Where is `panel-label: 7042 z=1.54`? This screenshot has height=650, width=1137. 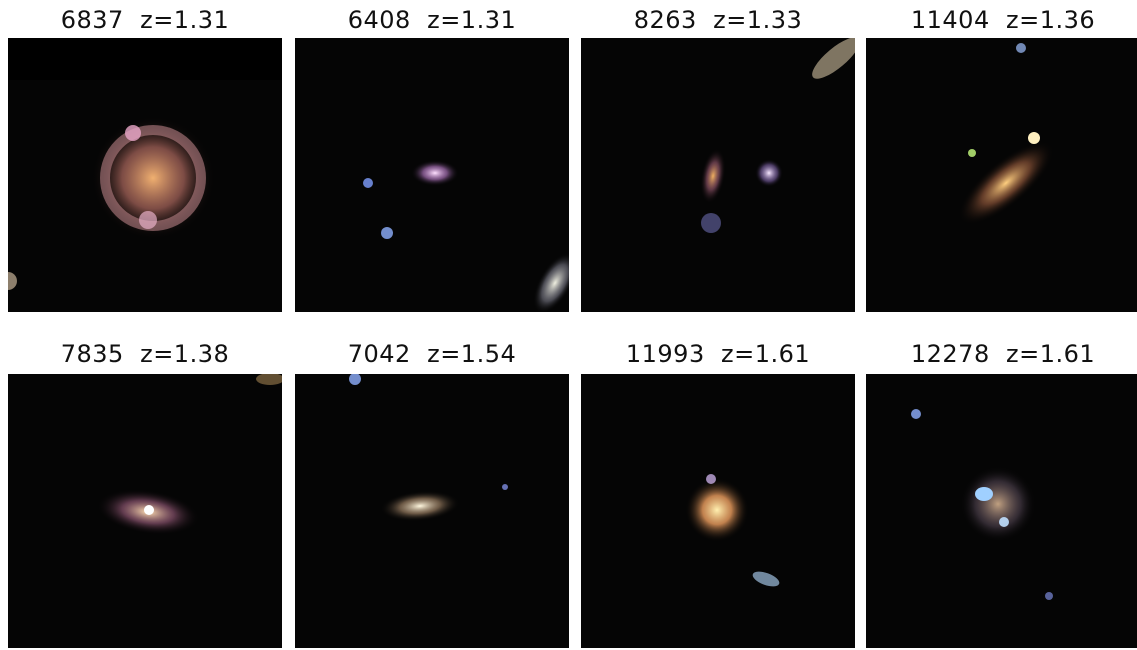 panel-label: 7042 z=1.54 is located at coordinates (432, 354).